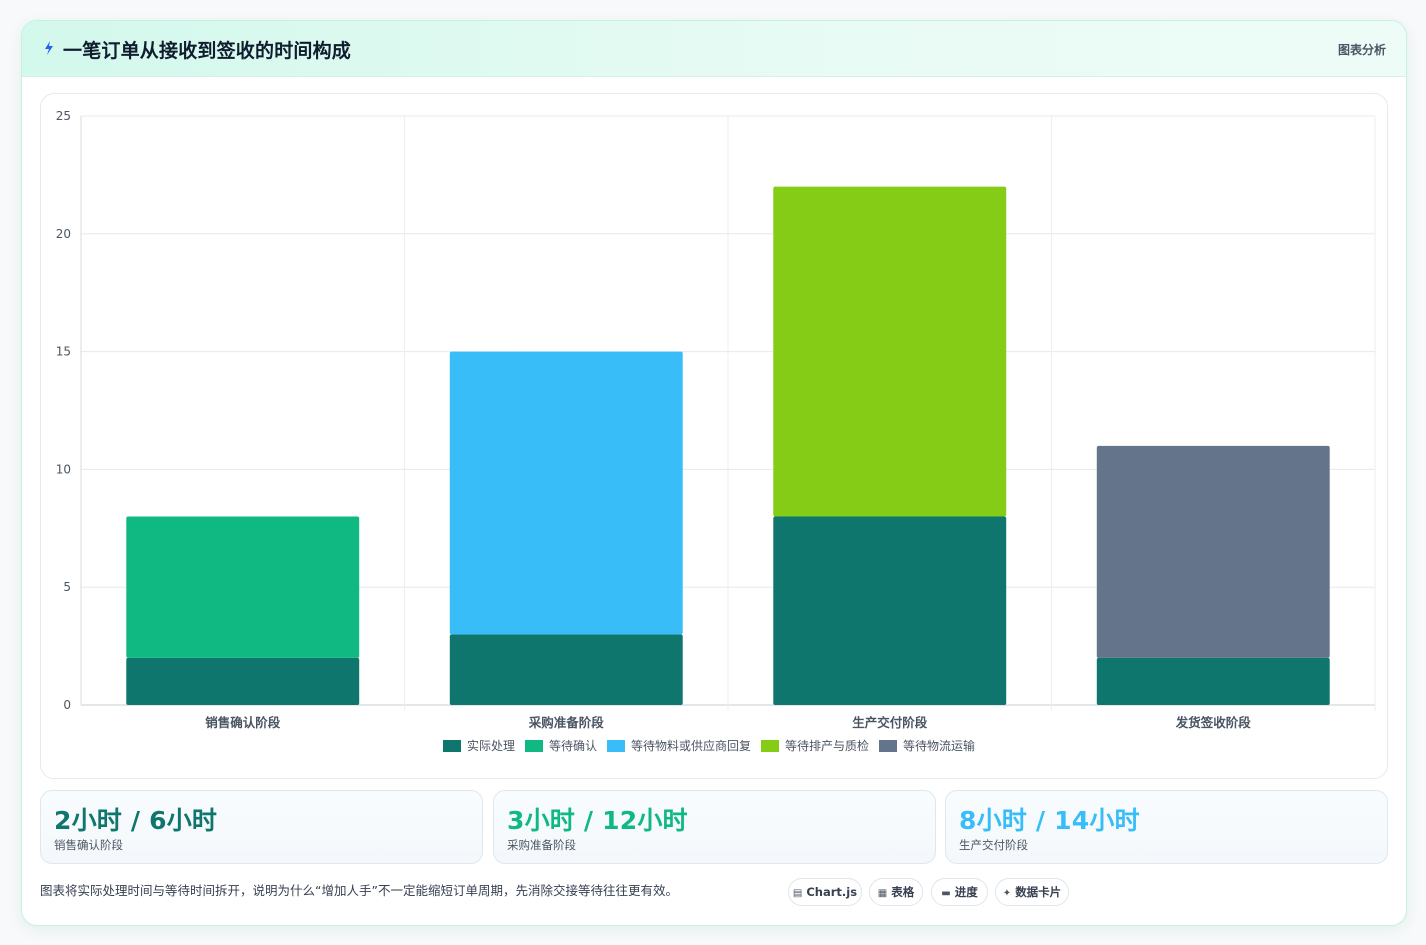  I want to click on chip-chartjs: ▤ Chart.js, so click(825, 892).